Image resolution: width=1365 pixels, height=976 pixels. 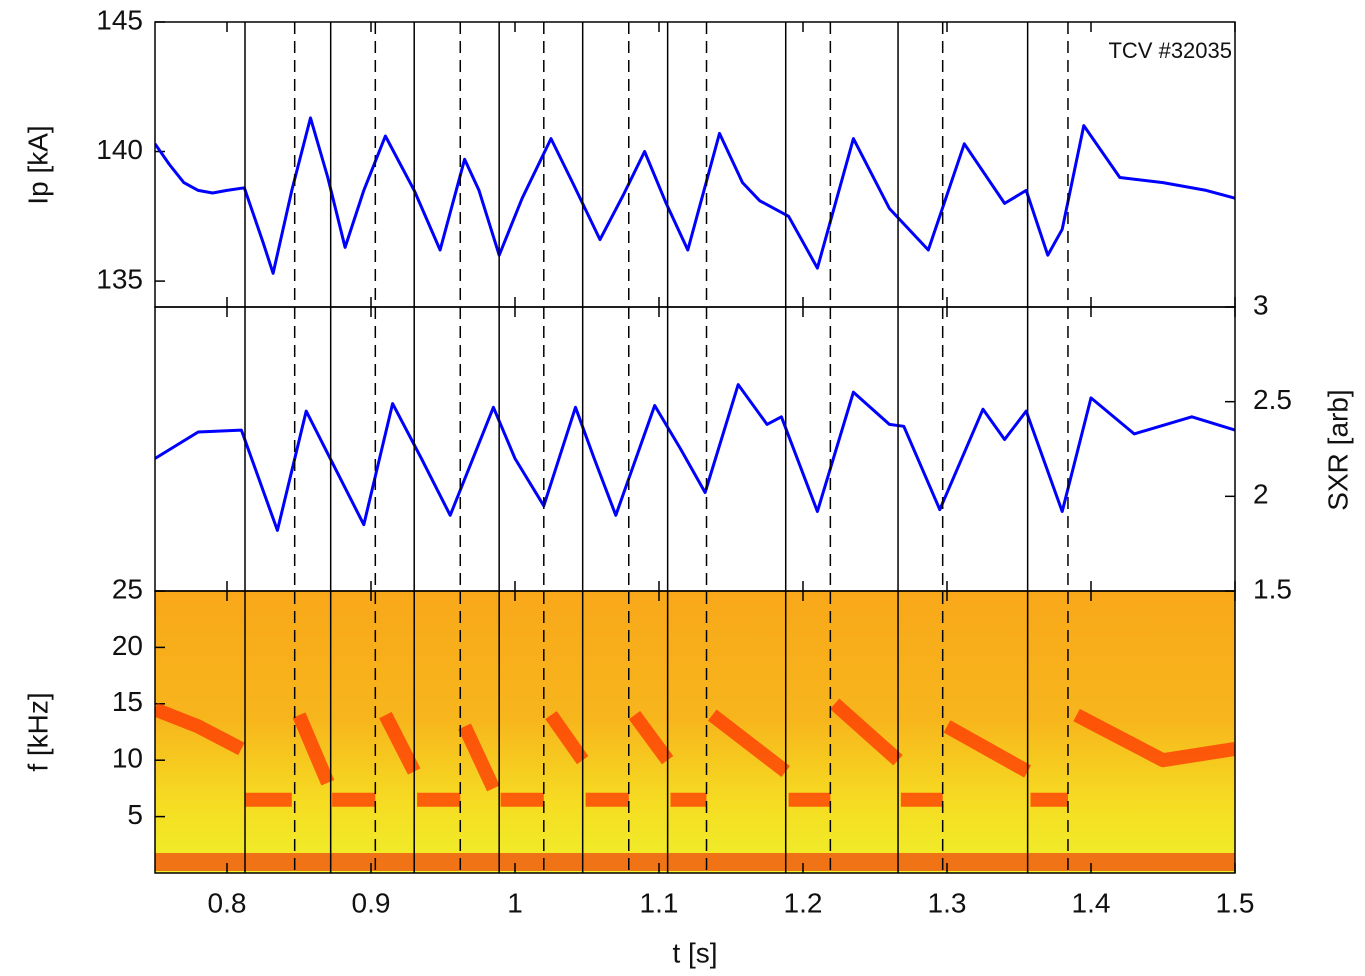 What do you see at coordinates (119, 149) in the screenshot?
I see `y-tick-label: 140` at bounding box center [119, 149].